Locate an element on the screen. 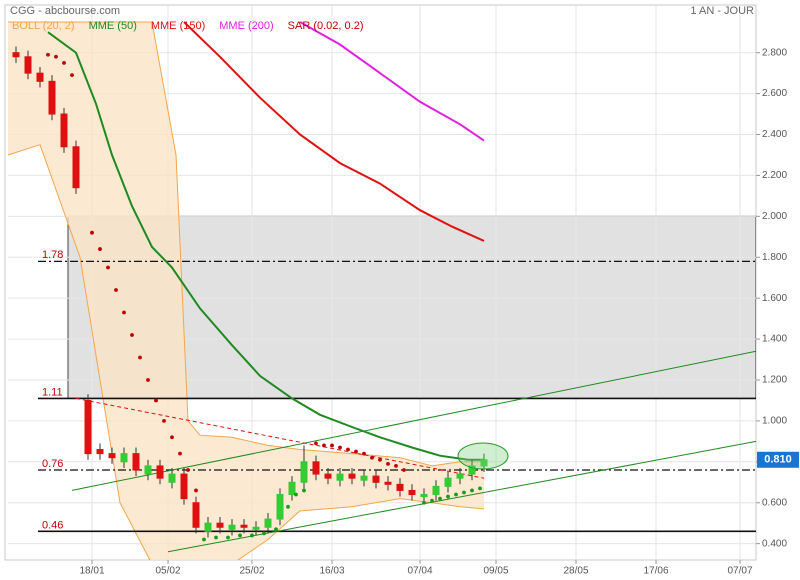  legend-entry: MME (50) is located at coordinates (113, 26).